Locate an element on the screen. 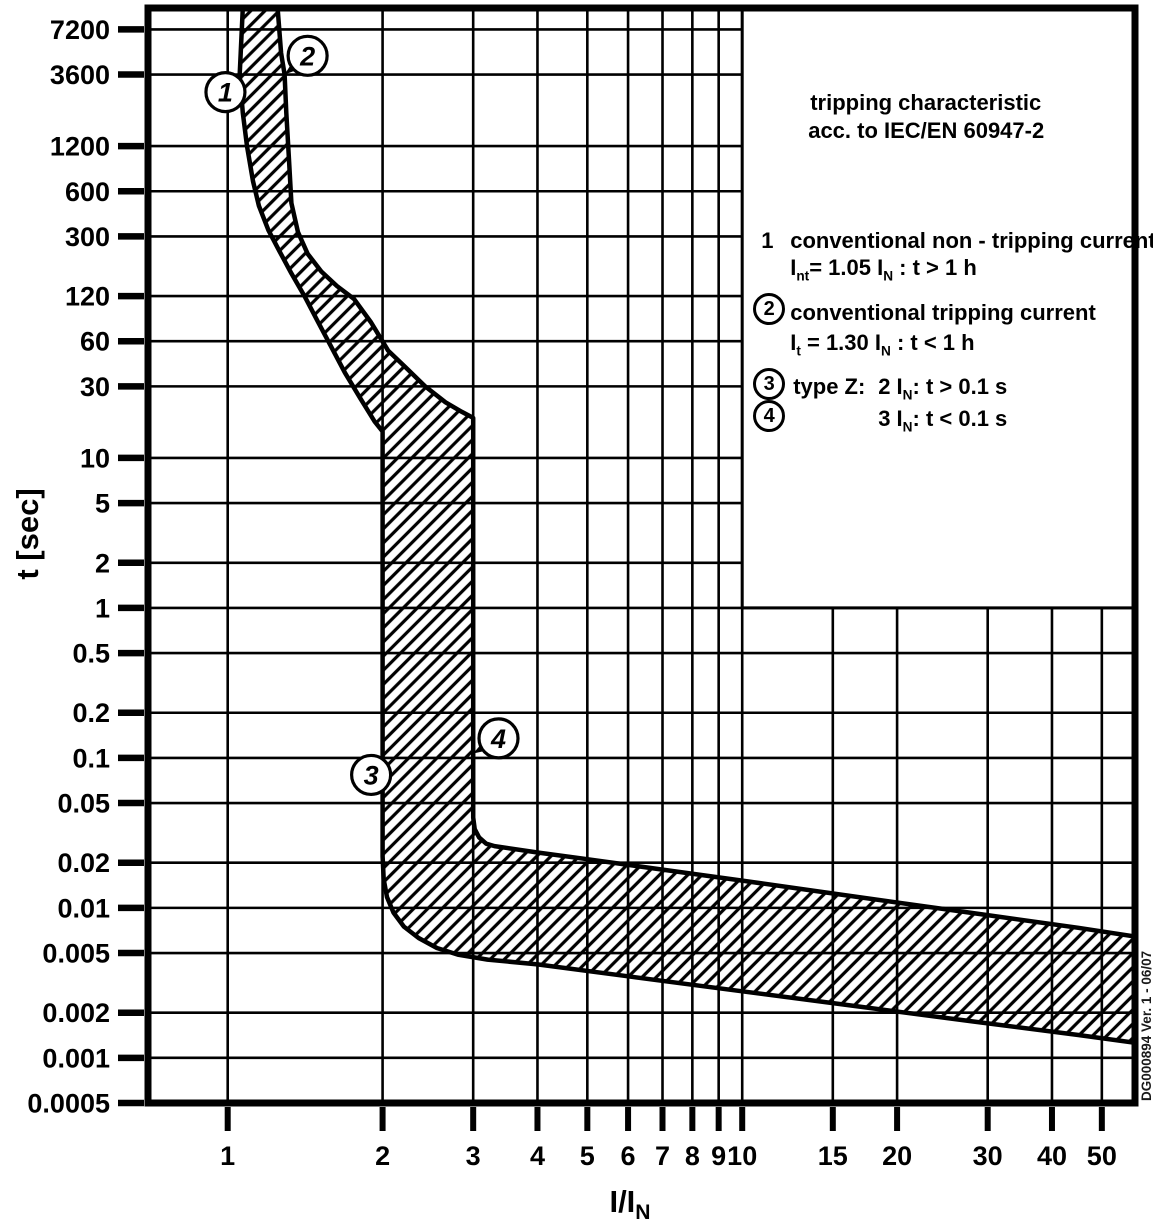 This screenshot has height=1231, width=1153. y-tick-label: 0.005 is located at coordinates (76, 954).